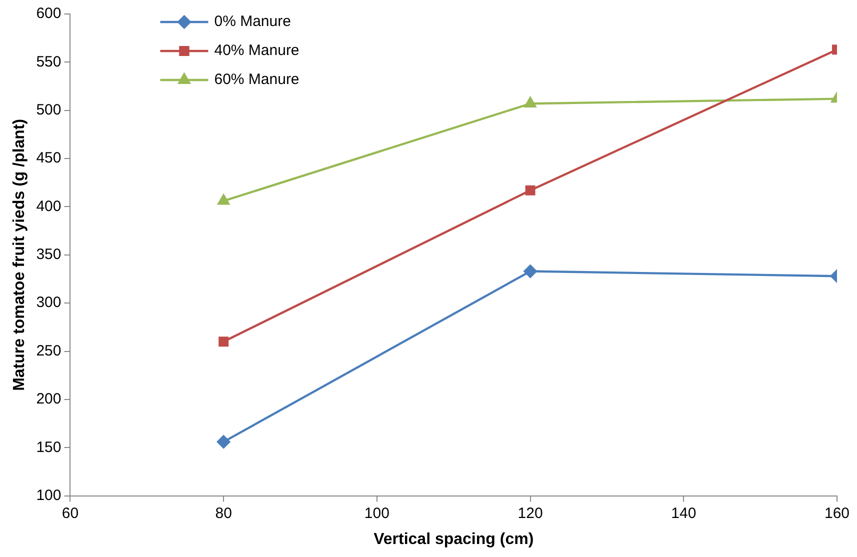  What do you see at coordinates (49, 399) in the screenshot?
I see `y-tick-label: 200` at bounding box center [49, 399].